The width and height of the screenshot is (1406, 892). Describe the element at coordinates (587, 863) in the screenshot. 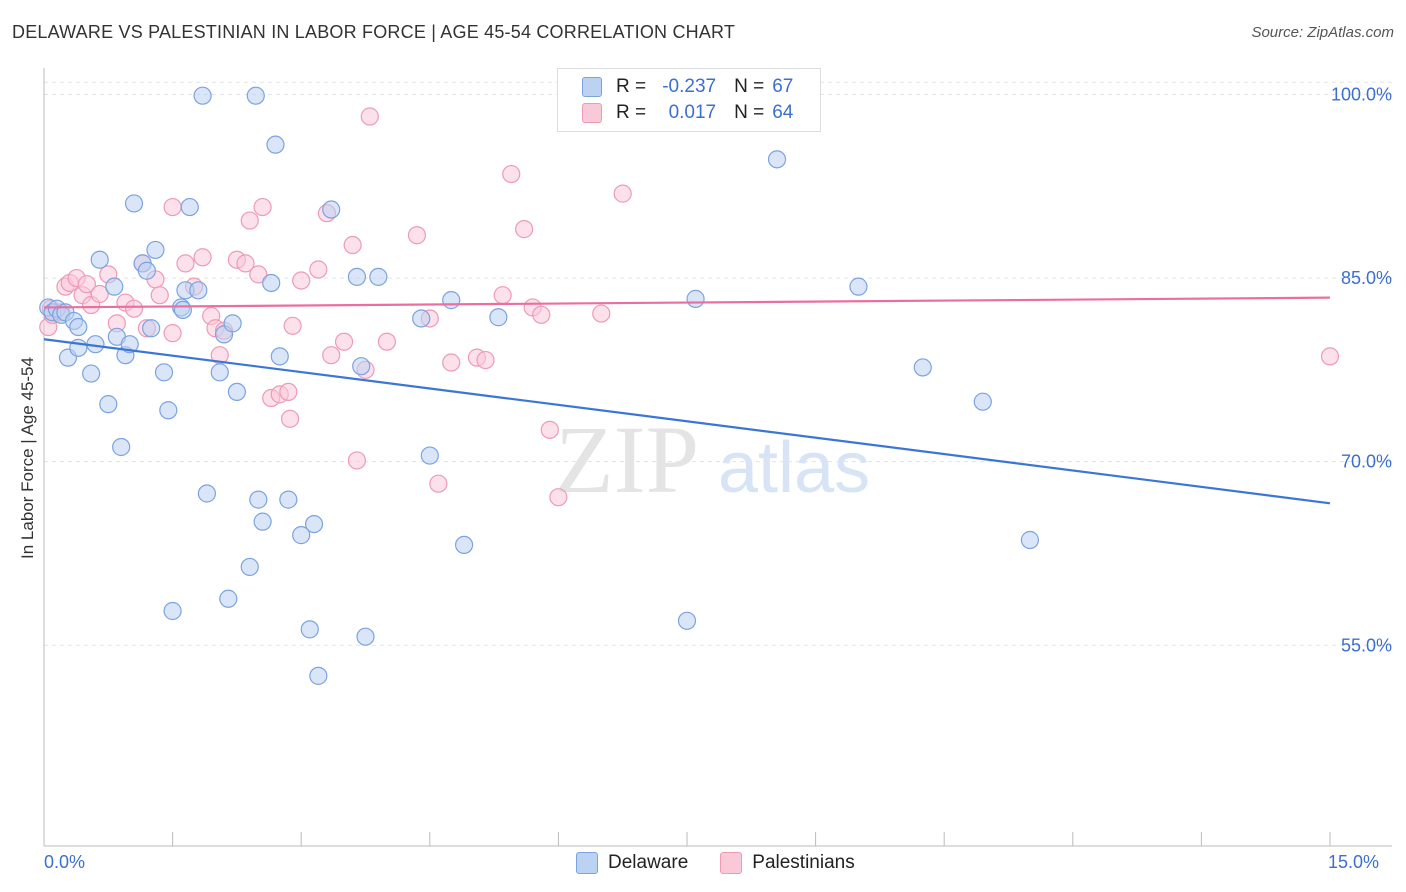

I see `delaware-legend-swatch` at that location.